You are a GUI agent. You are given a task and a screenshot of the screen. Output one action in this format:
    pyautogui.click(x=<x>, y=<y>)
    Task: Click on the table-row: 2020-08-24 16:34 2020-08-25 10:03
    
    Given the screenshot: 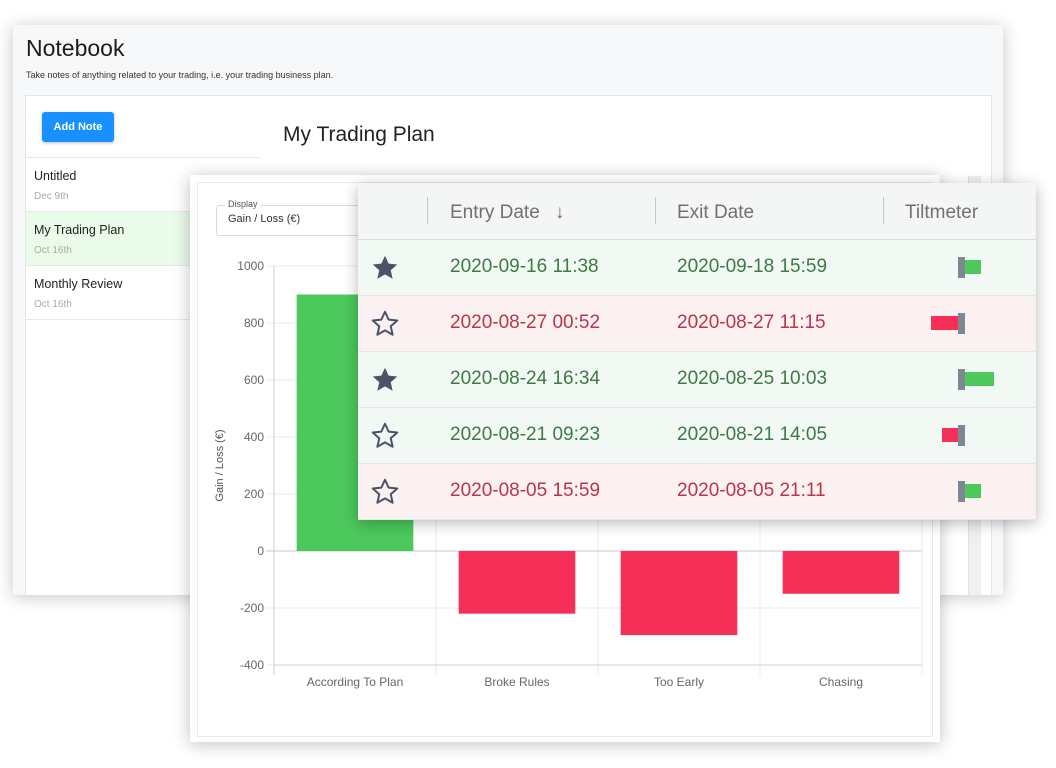 What is the action you would take?
    pyautogui.click(x=697, y=380)
    